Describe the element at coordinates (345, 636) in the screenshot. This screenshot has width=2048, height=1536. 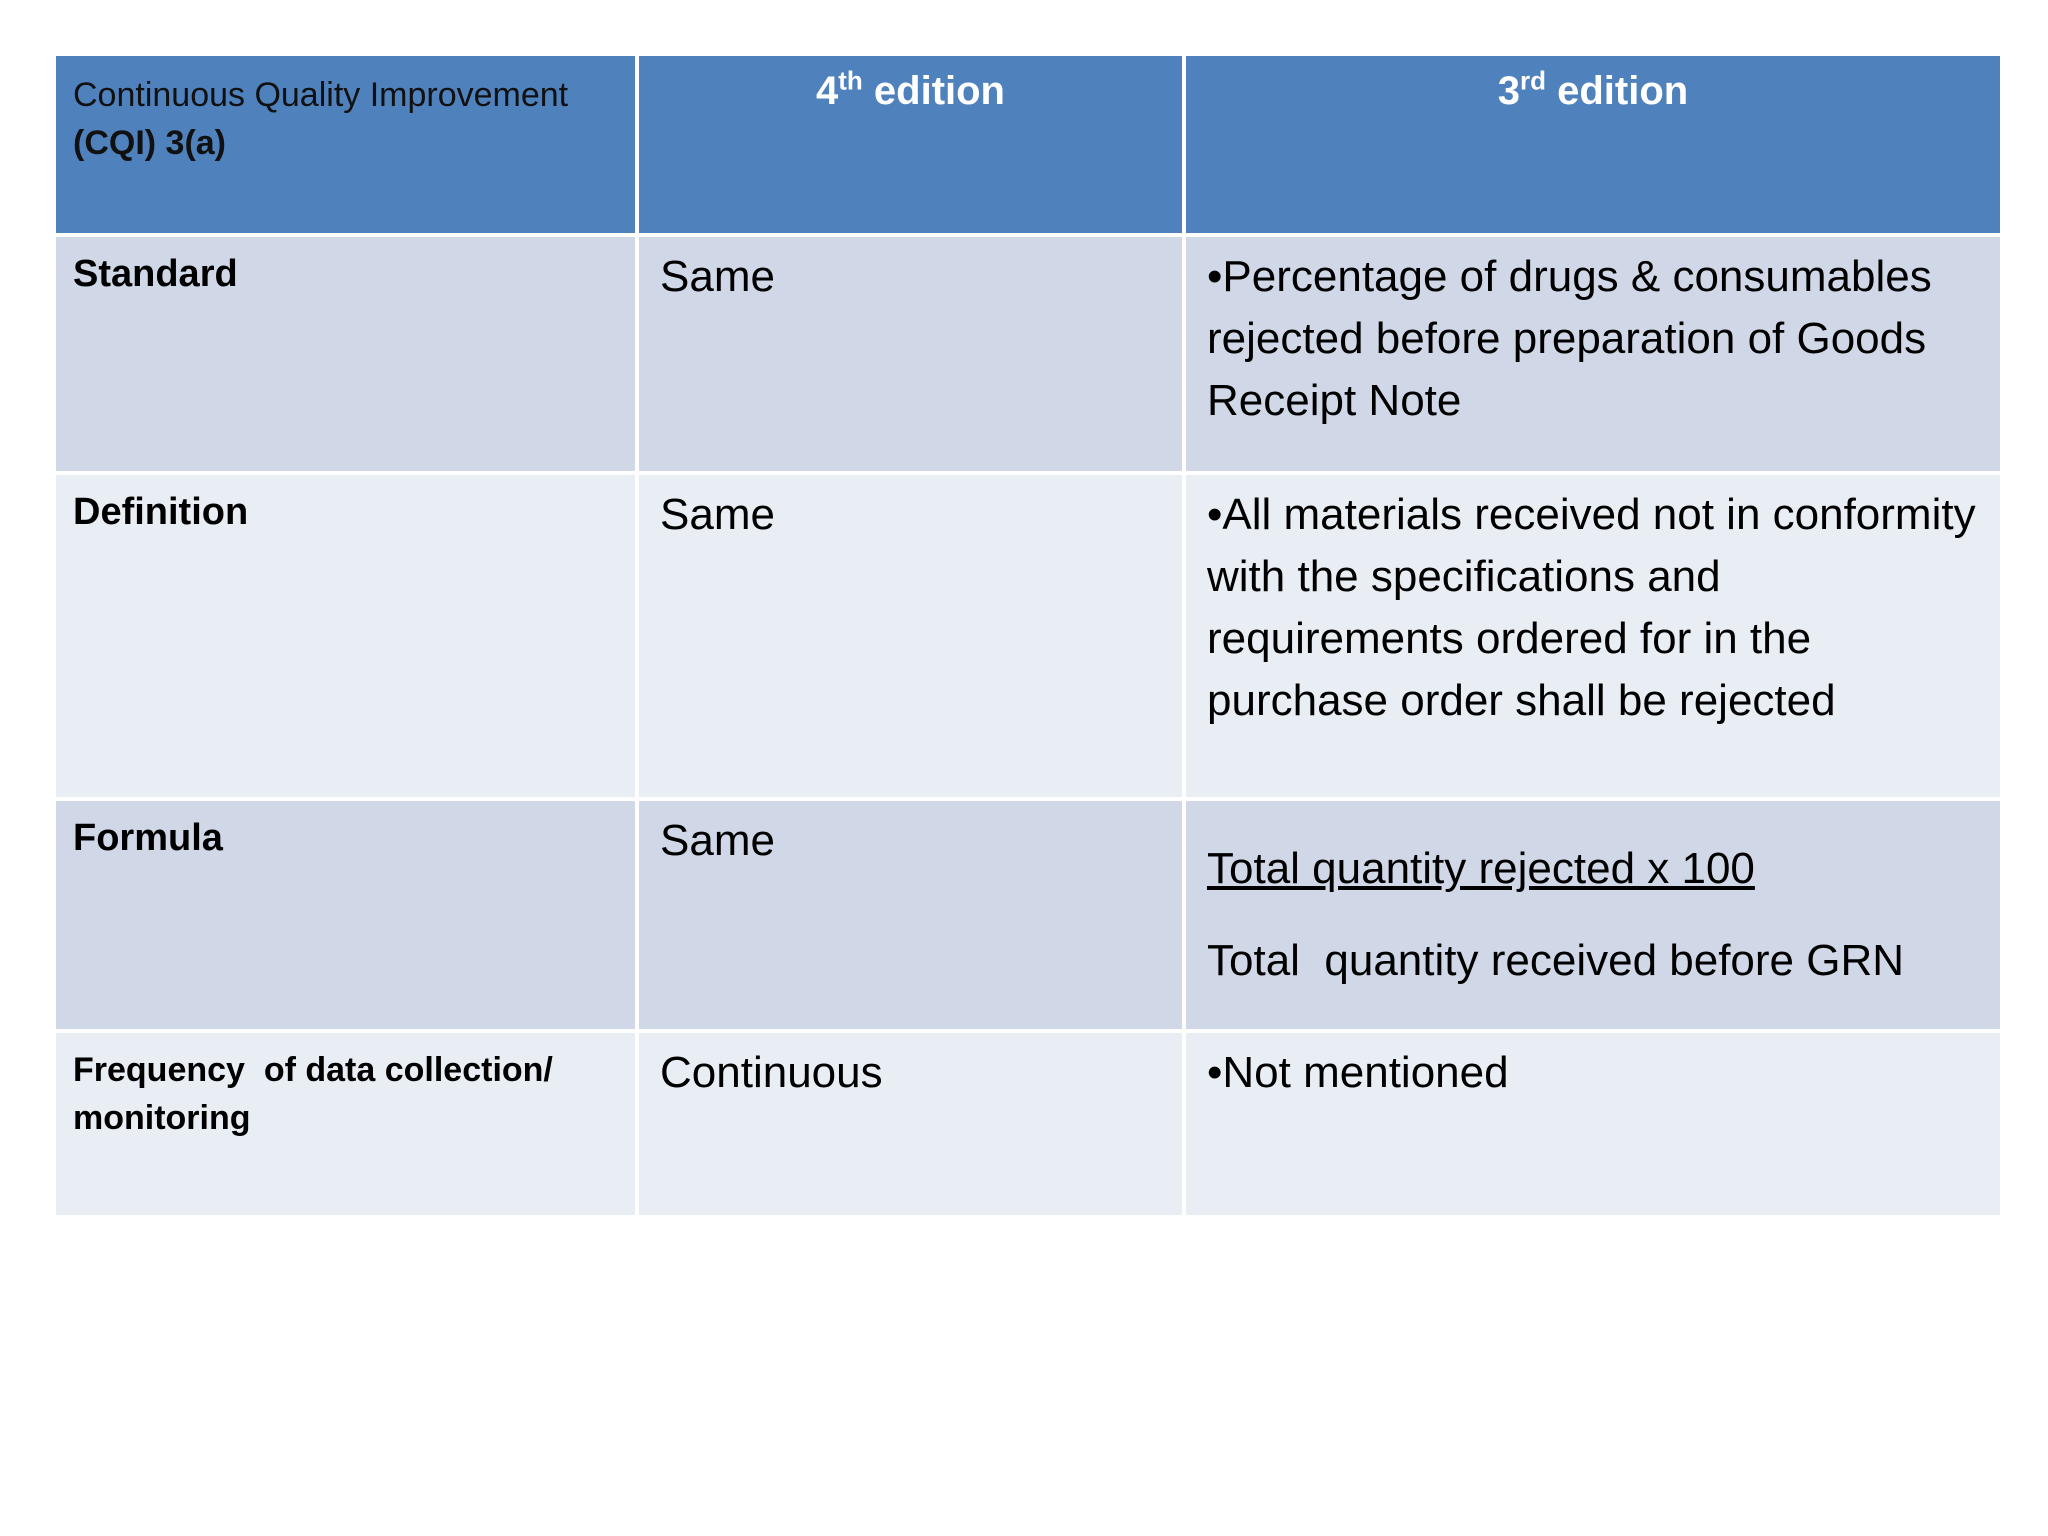
I see `row-label-cell: Definition` at that location.